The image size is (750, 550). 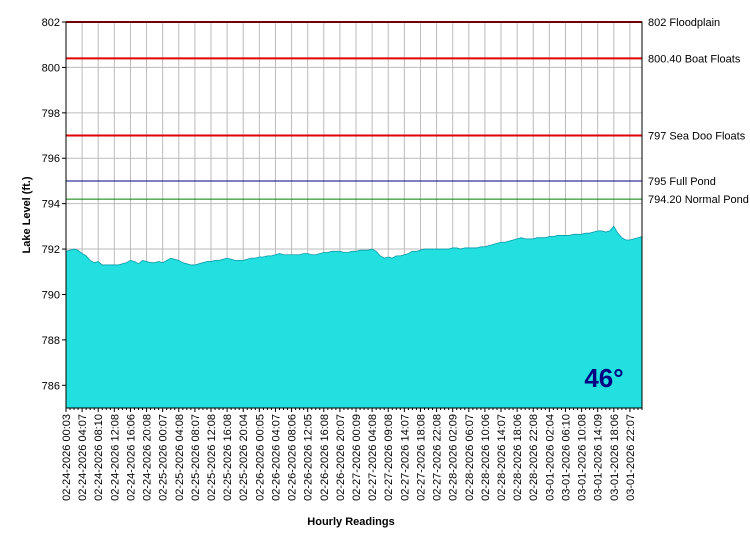 I want to click on y-tick-label: 802, so click(x=51, y=23).